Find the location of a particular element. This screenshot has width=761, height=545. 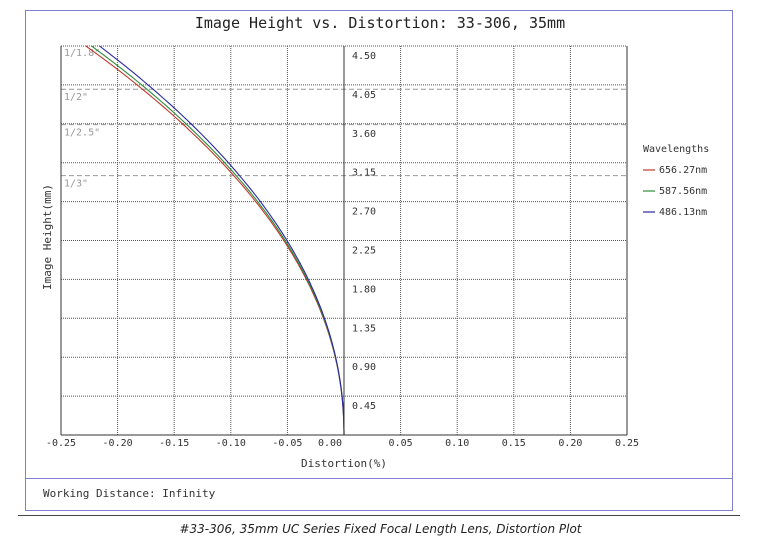

x-tick-label: 0.15 is located at coordinates (514, 443).